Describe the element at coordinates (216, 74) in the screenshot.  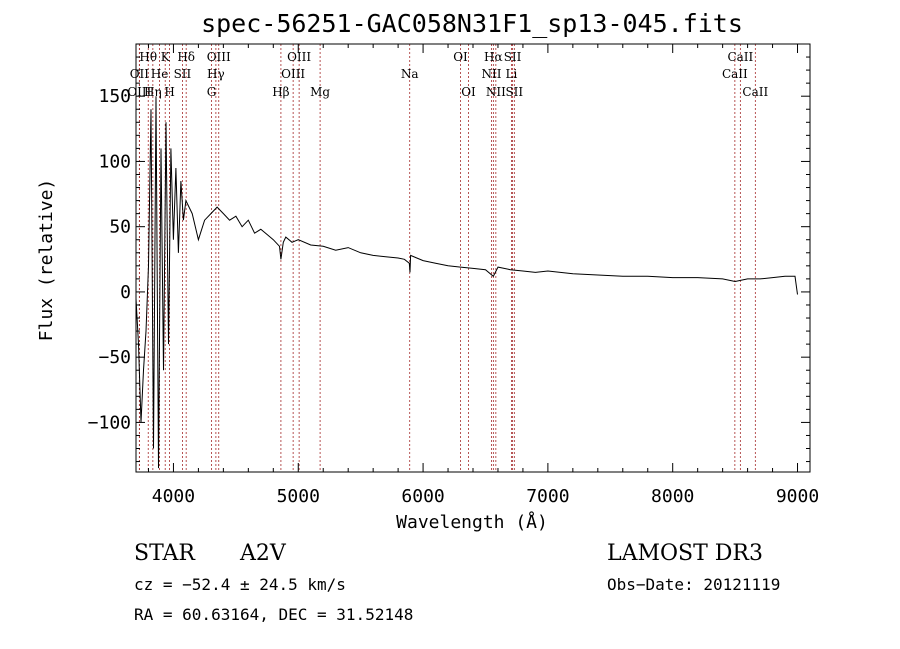
I see `line-label: Hγ` at that location.